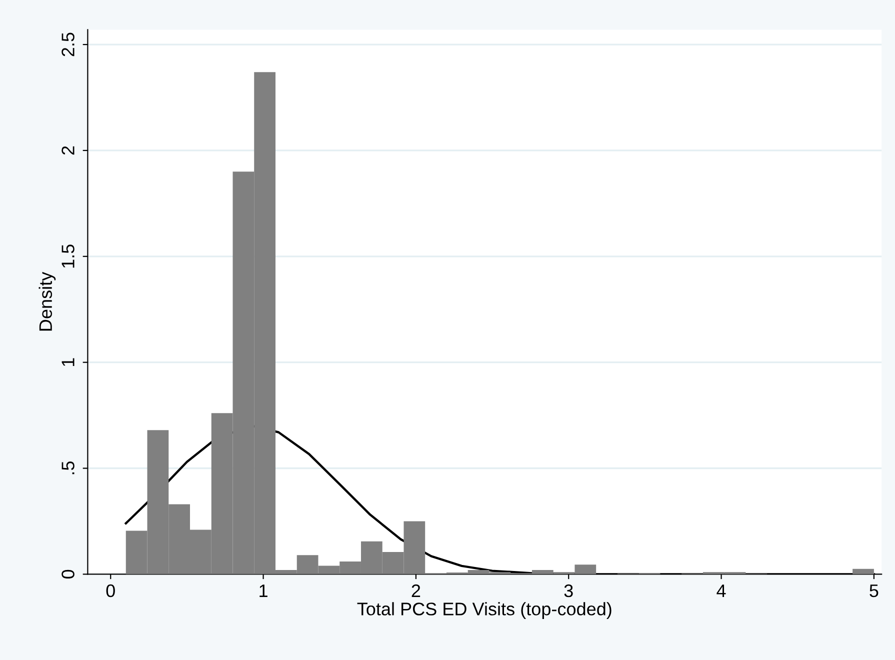  I want to click on y-tick-label: 1.5, so click(68, 256).